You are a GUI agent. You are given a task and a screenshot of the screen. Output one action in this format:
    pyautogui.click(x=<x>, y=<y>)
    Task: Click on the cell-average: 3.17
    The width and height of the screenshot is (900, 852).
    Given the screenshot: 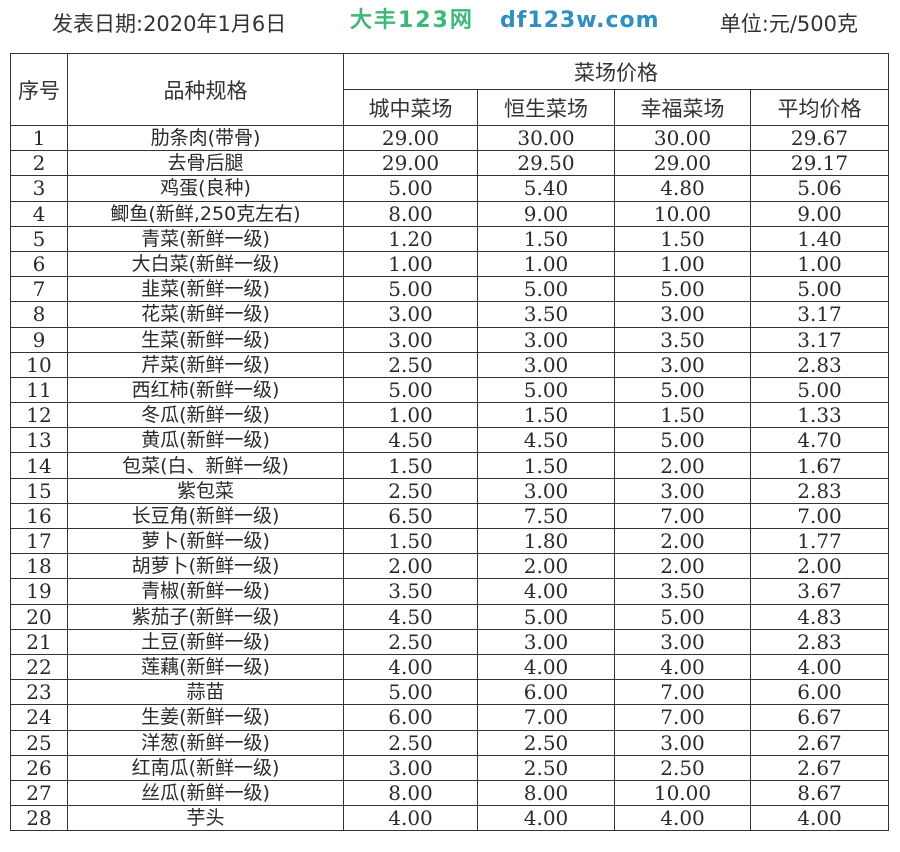 What is the action you would take?
    pyautogui.click(x=819, y=314)
    